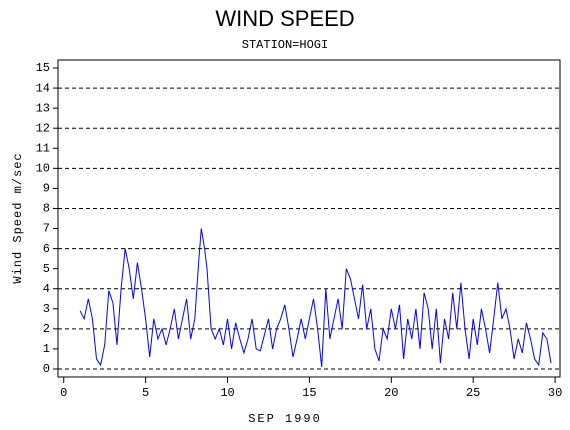 This screenshot has height=430, width=570. Describe the element at coordinates (43, 108) in the screenshot. I see `y-tick-label: 13` at that location.